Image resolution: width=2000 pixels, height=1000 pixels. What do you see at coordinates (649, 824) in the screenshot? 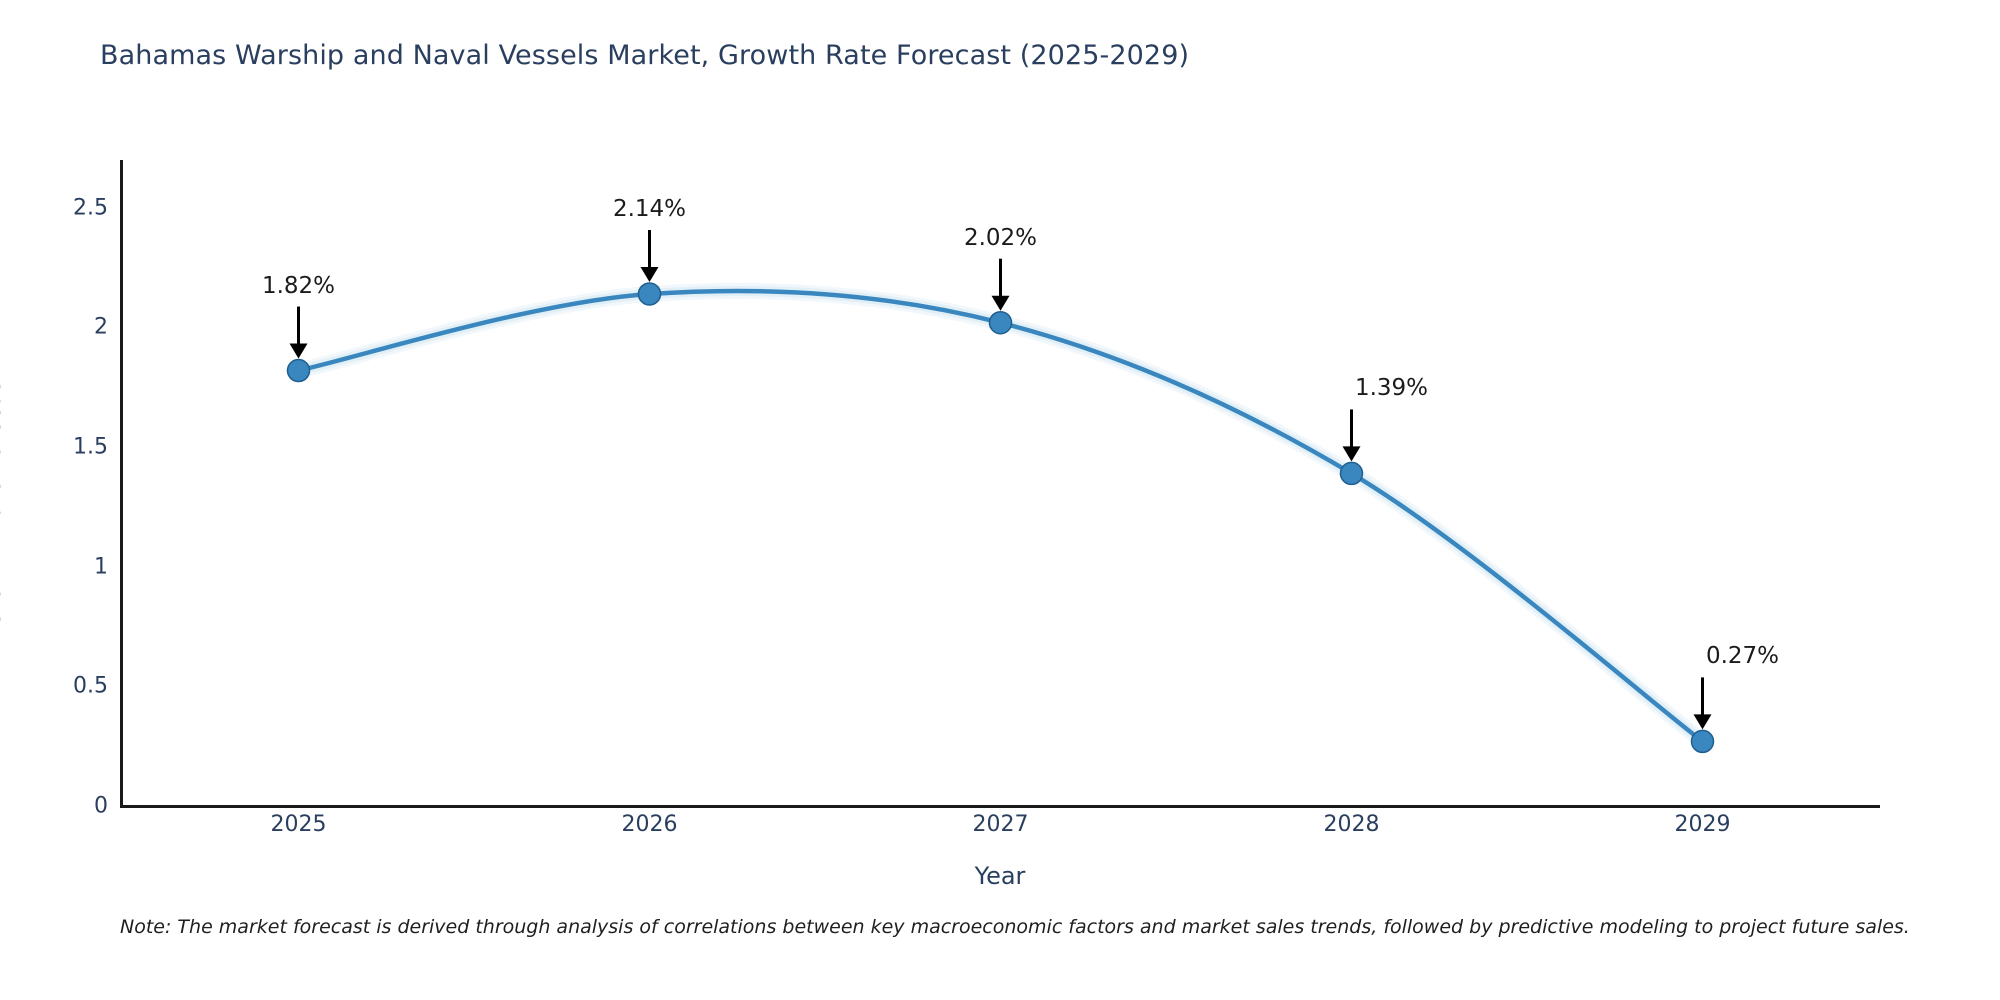
I see `x-tick-label: 2026` at bounding box center [649, 824].